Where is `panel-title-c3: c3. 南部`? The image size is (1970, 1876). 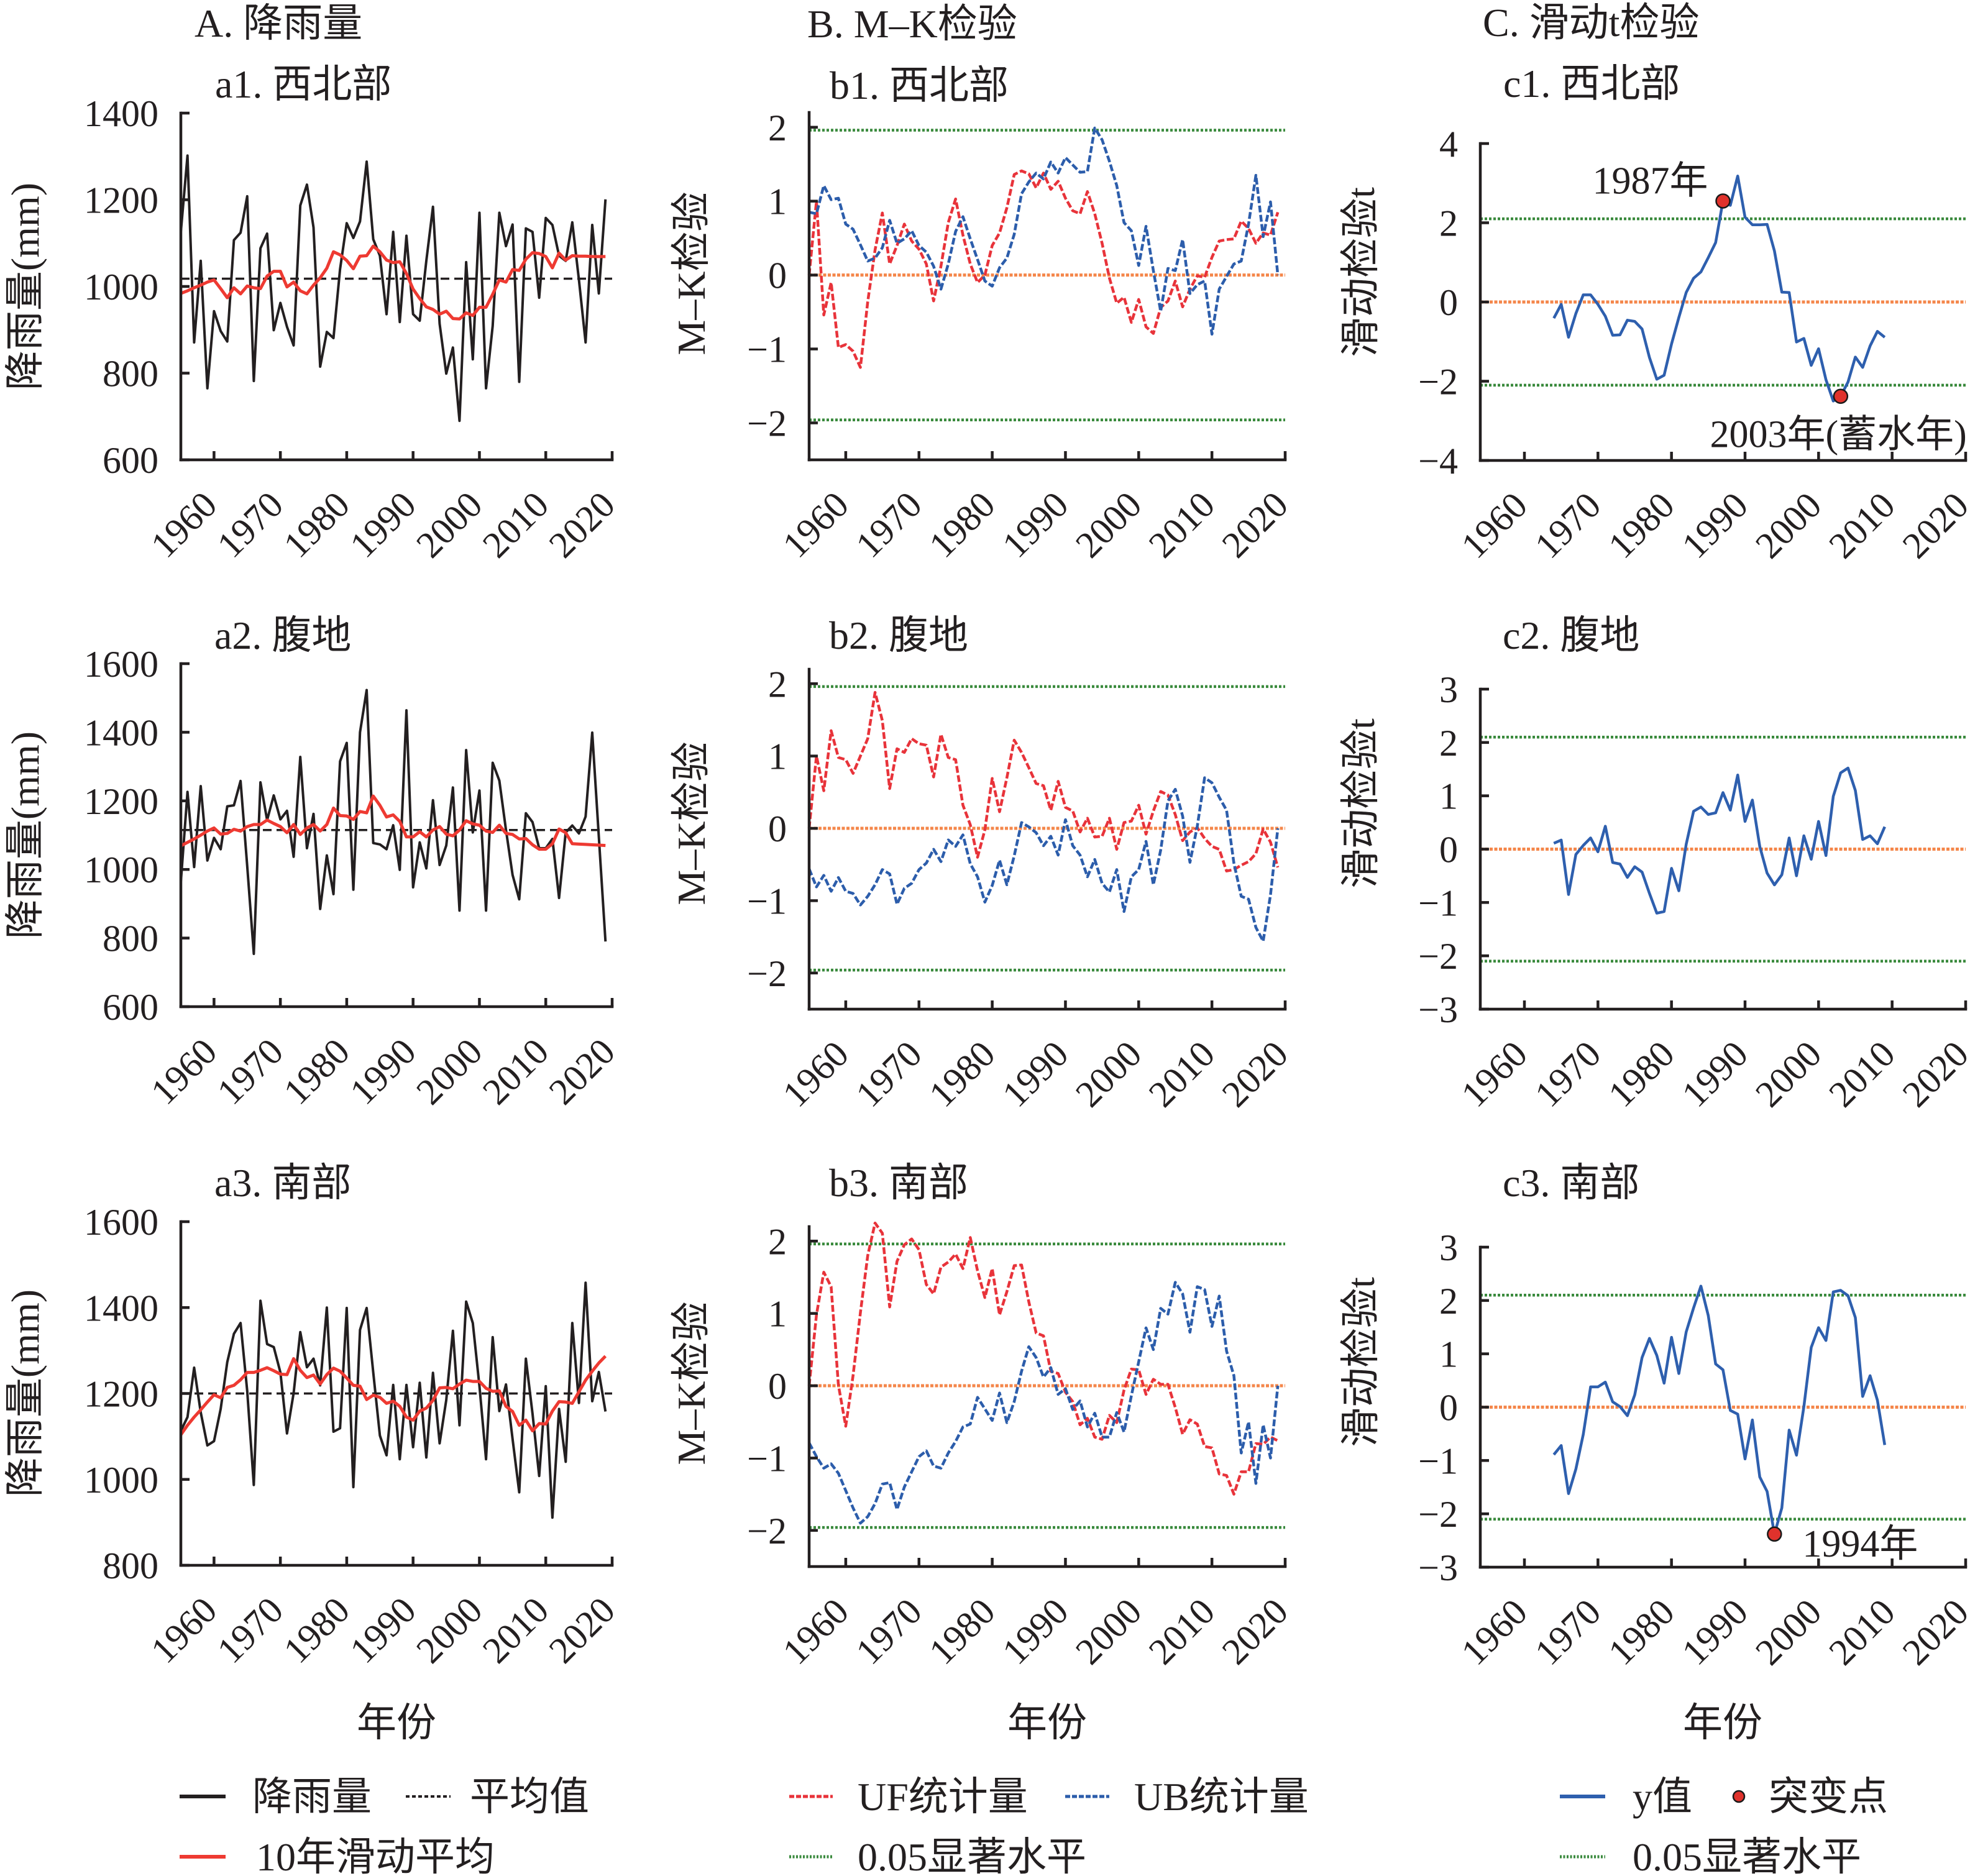 panel-title-c3: c3. 南部 is located at coordinates (1571, 1183).